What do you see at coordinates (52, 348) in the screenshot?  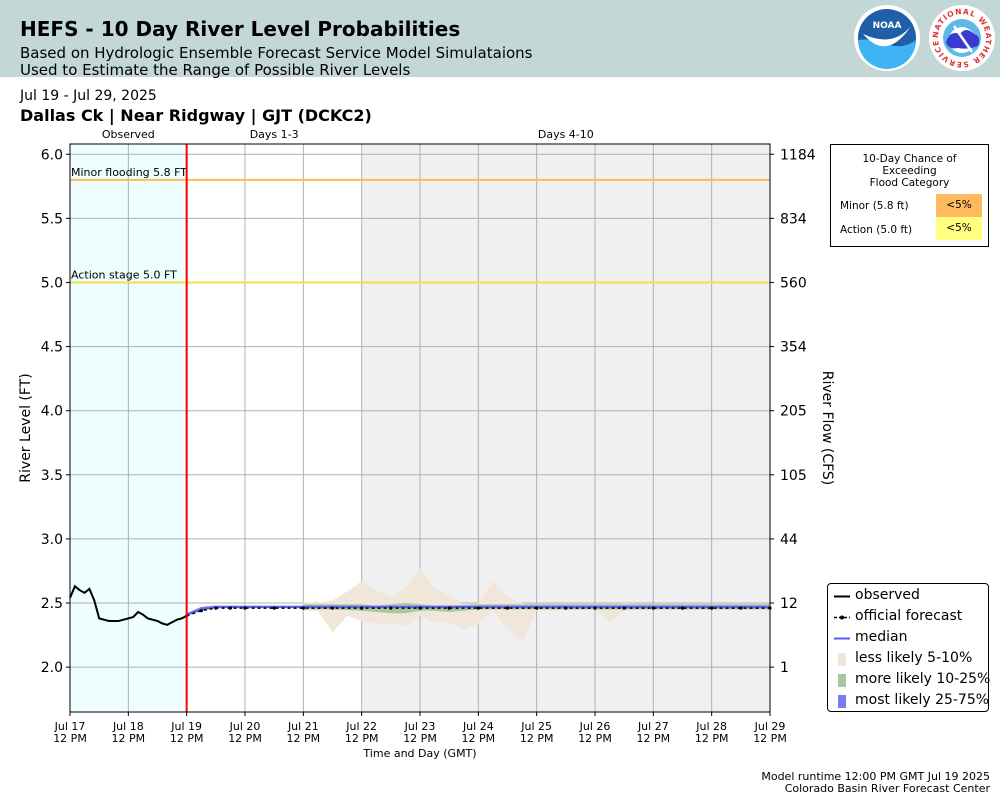 I see `y-tick-label: 4.5` at bounding box center [52, 348].